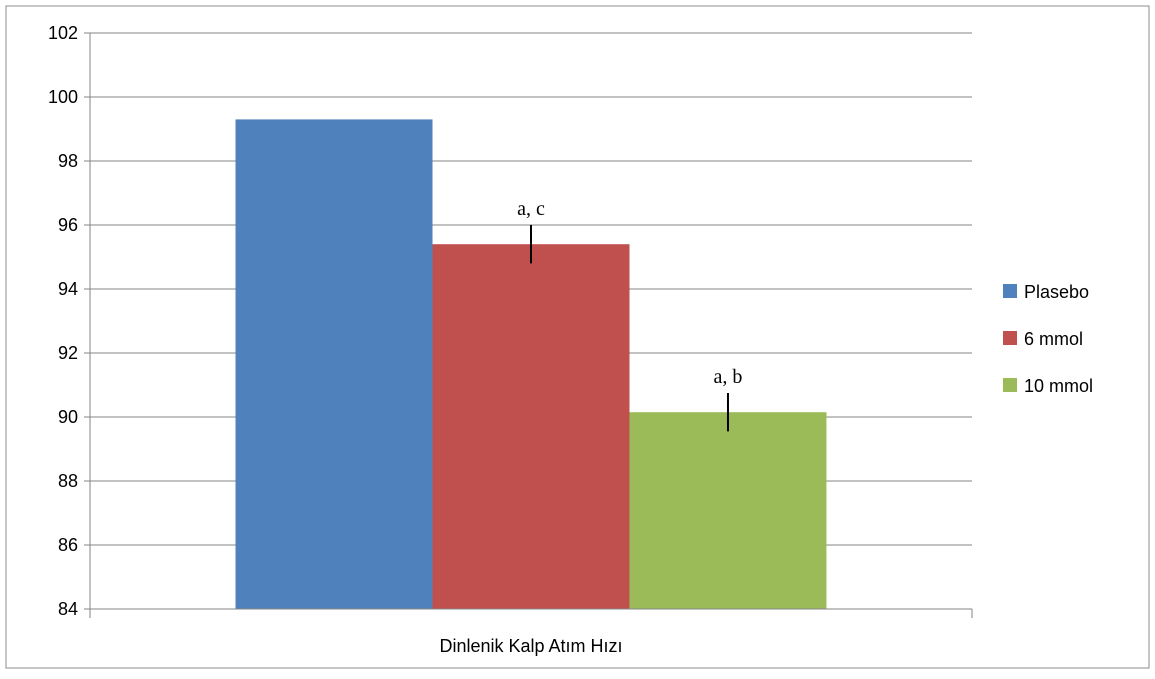  I want to click on y-tick-label: 88, so click(68, 481).